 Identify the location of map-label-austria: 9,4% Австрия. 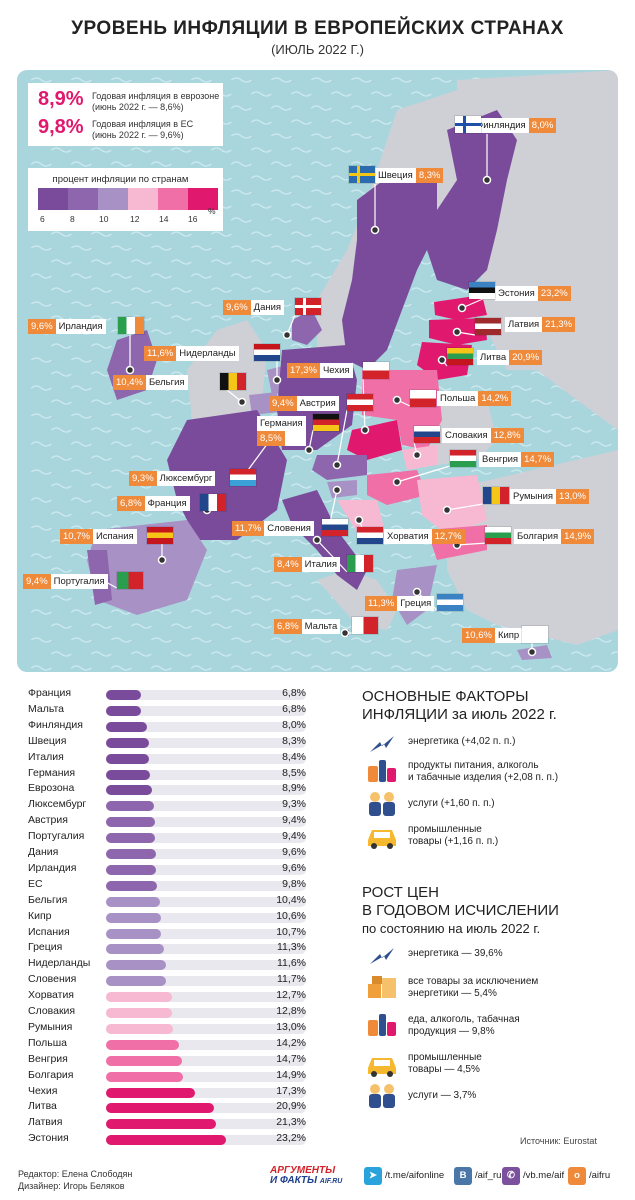
(304, 403).